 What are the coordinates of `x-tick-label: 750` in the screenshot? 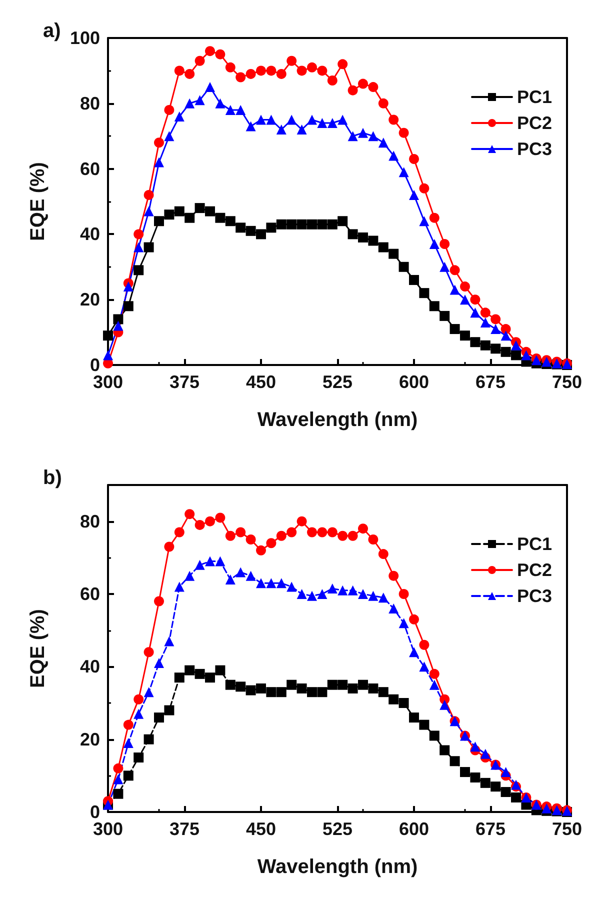 It's located at (567, 829).